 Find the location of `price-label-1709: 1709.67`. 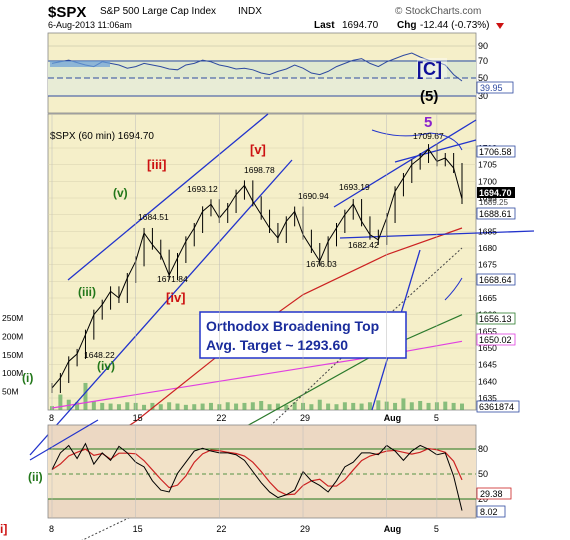

price-label-1709: 1709.67 is located at coordinates (428, 136).